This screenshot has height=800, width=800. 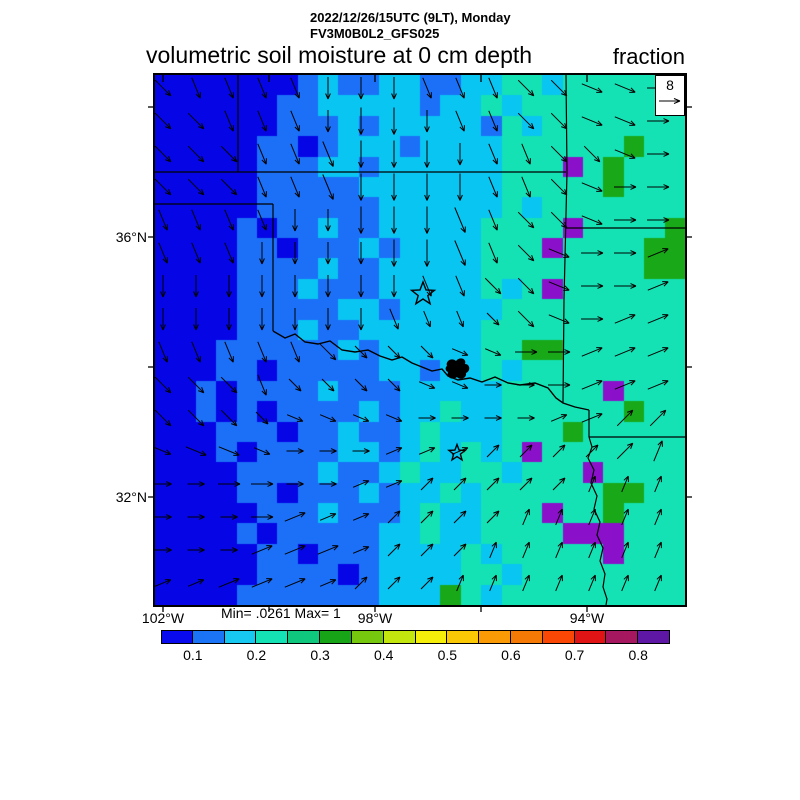 What do you see at coordinates (193, 655) in the screenshot?
I see `colorbar-tick-label: 0.1` at bounding box center [193, 655].